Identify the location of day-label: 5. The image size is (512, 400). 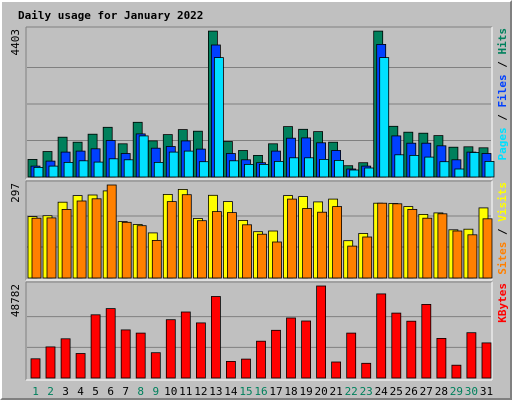
(95, 391).